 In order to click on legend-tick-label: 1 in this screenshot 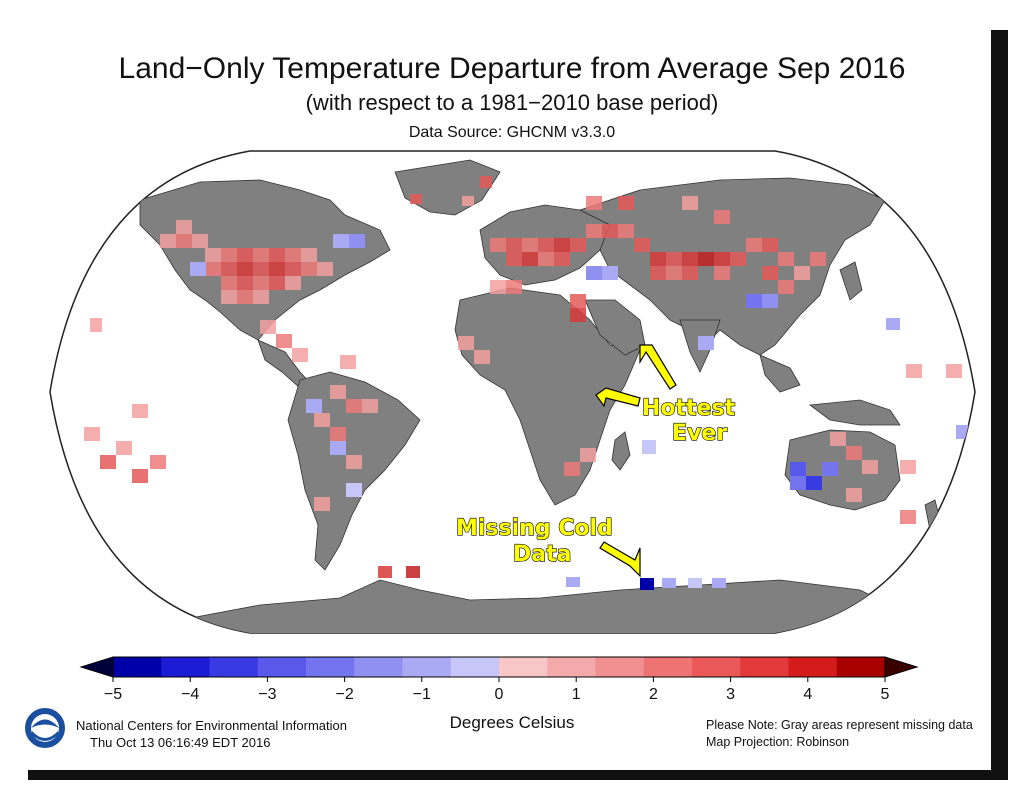, I will do `click(576, 694)`.